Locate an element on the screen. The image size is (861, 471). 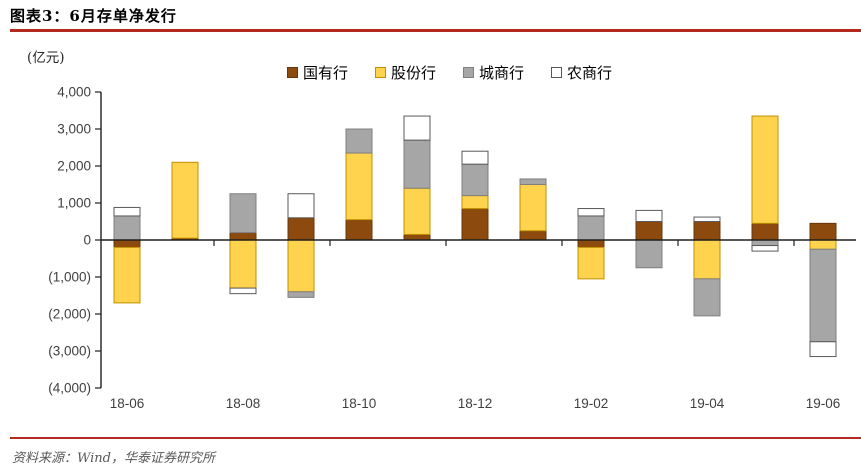
x-tick-label: 19-04 is located at coordinates (707, 403).